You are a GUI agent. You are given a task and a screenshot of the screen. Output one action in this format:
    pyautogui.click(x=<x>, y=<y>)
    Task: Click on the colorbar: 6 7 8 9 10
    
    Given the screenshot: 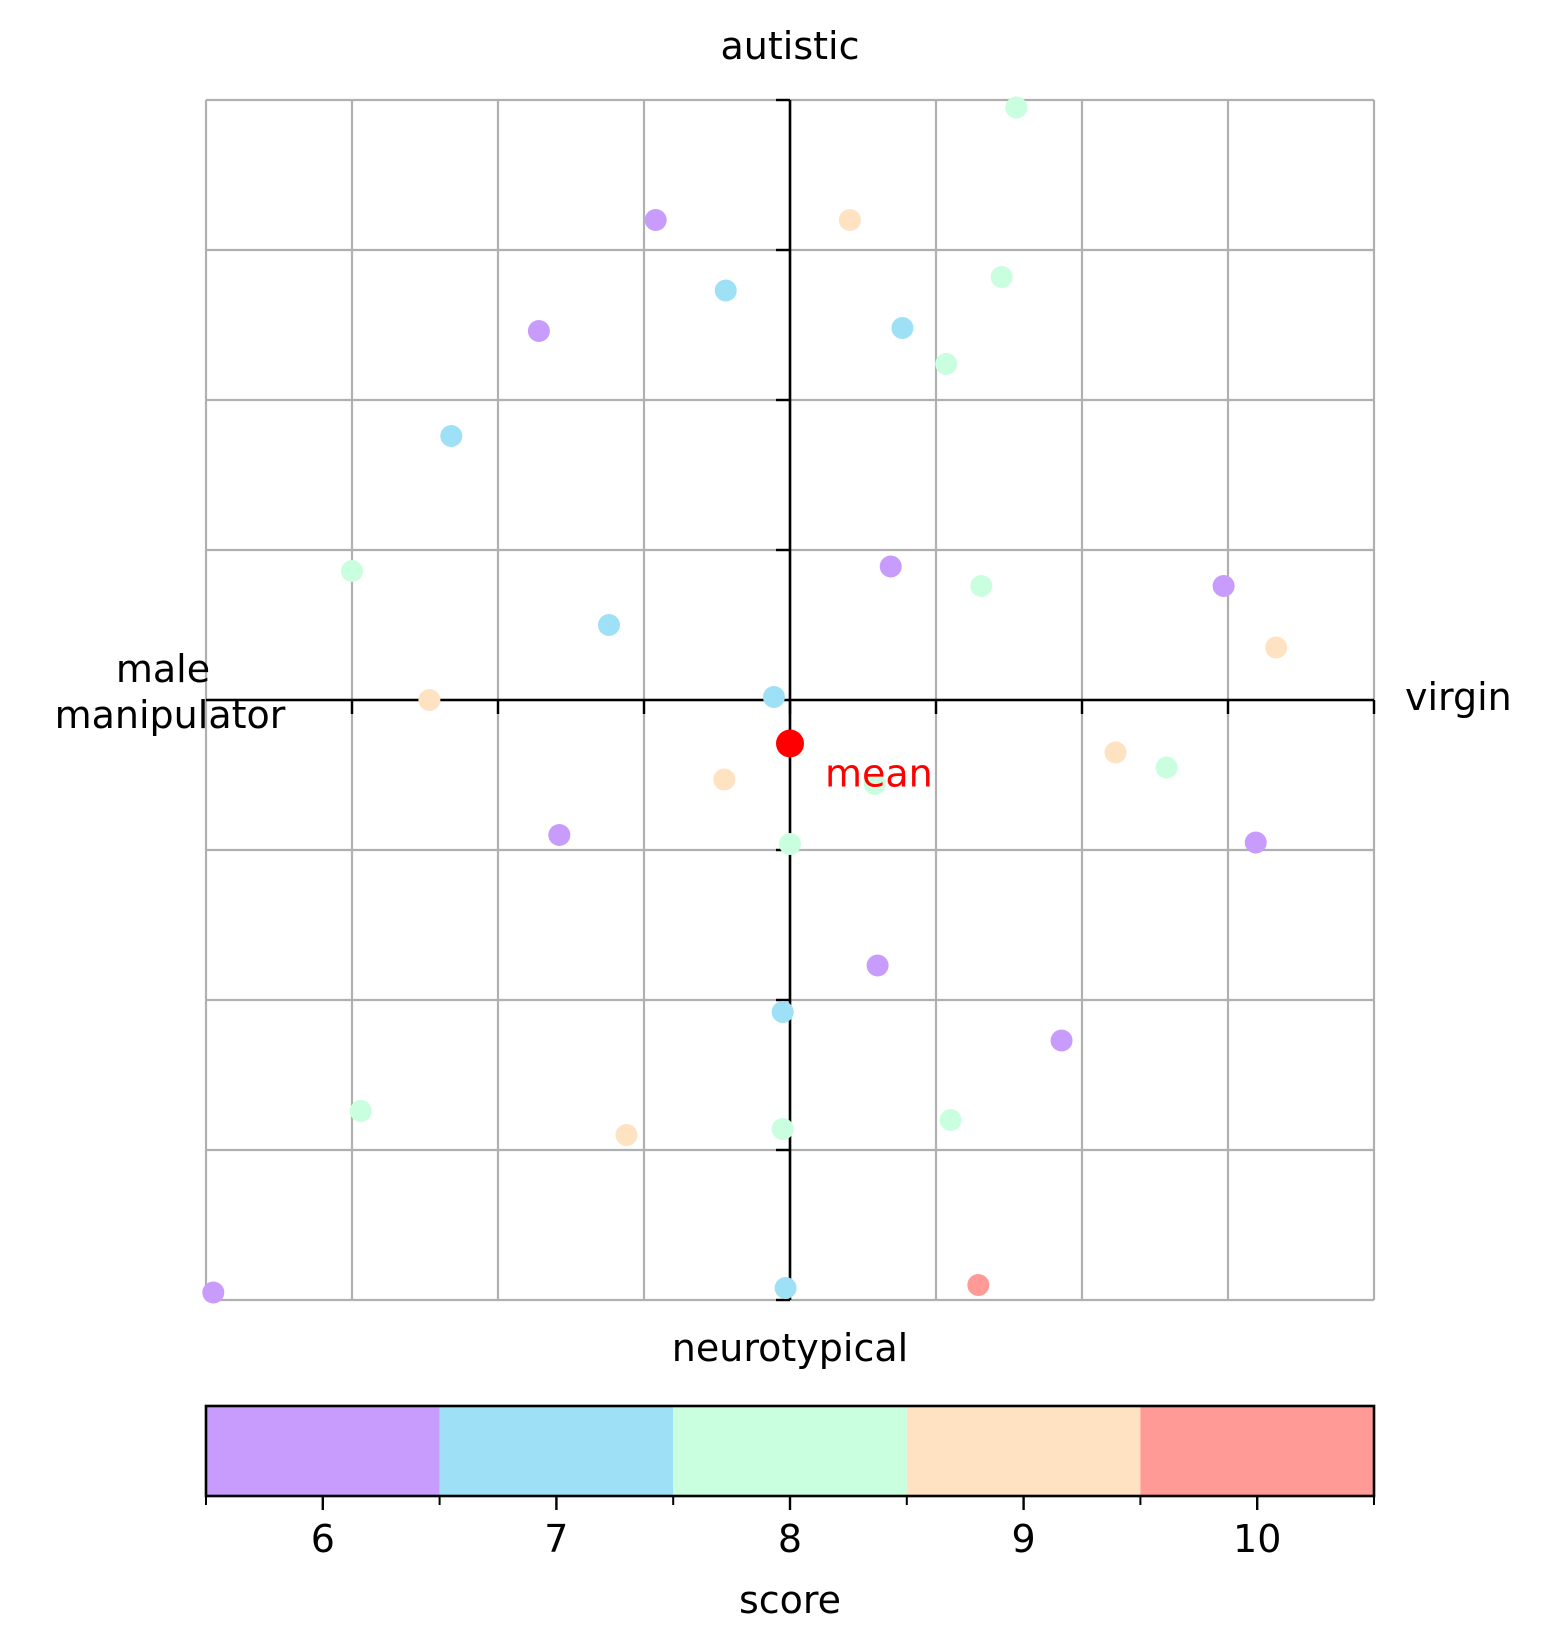 What is the action you would take?
    pyautogui.click(x=790, y=1482)
    